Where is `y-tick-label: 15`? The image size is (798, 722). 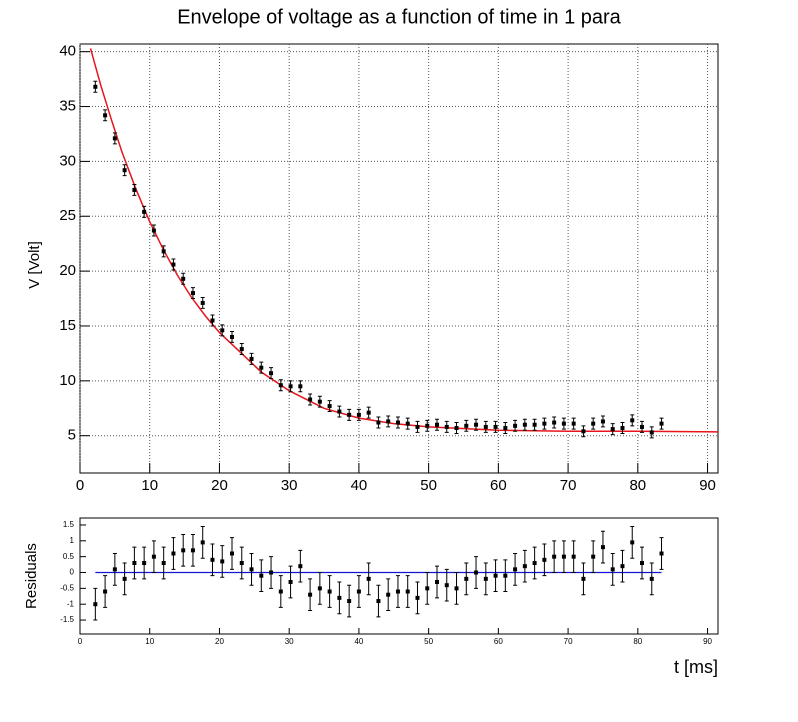
y-tick-label: 15 is located at coordinates (67, 325).